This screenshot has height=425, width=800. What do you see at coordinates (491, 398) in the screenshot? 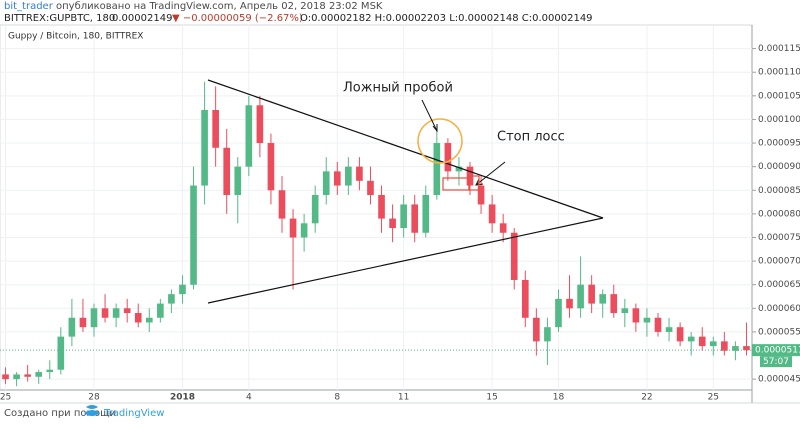
I see `x-tick-label: 15` at bounding box center [491, 398].